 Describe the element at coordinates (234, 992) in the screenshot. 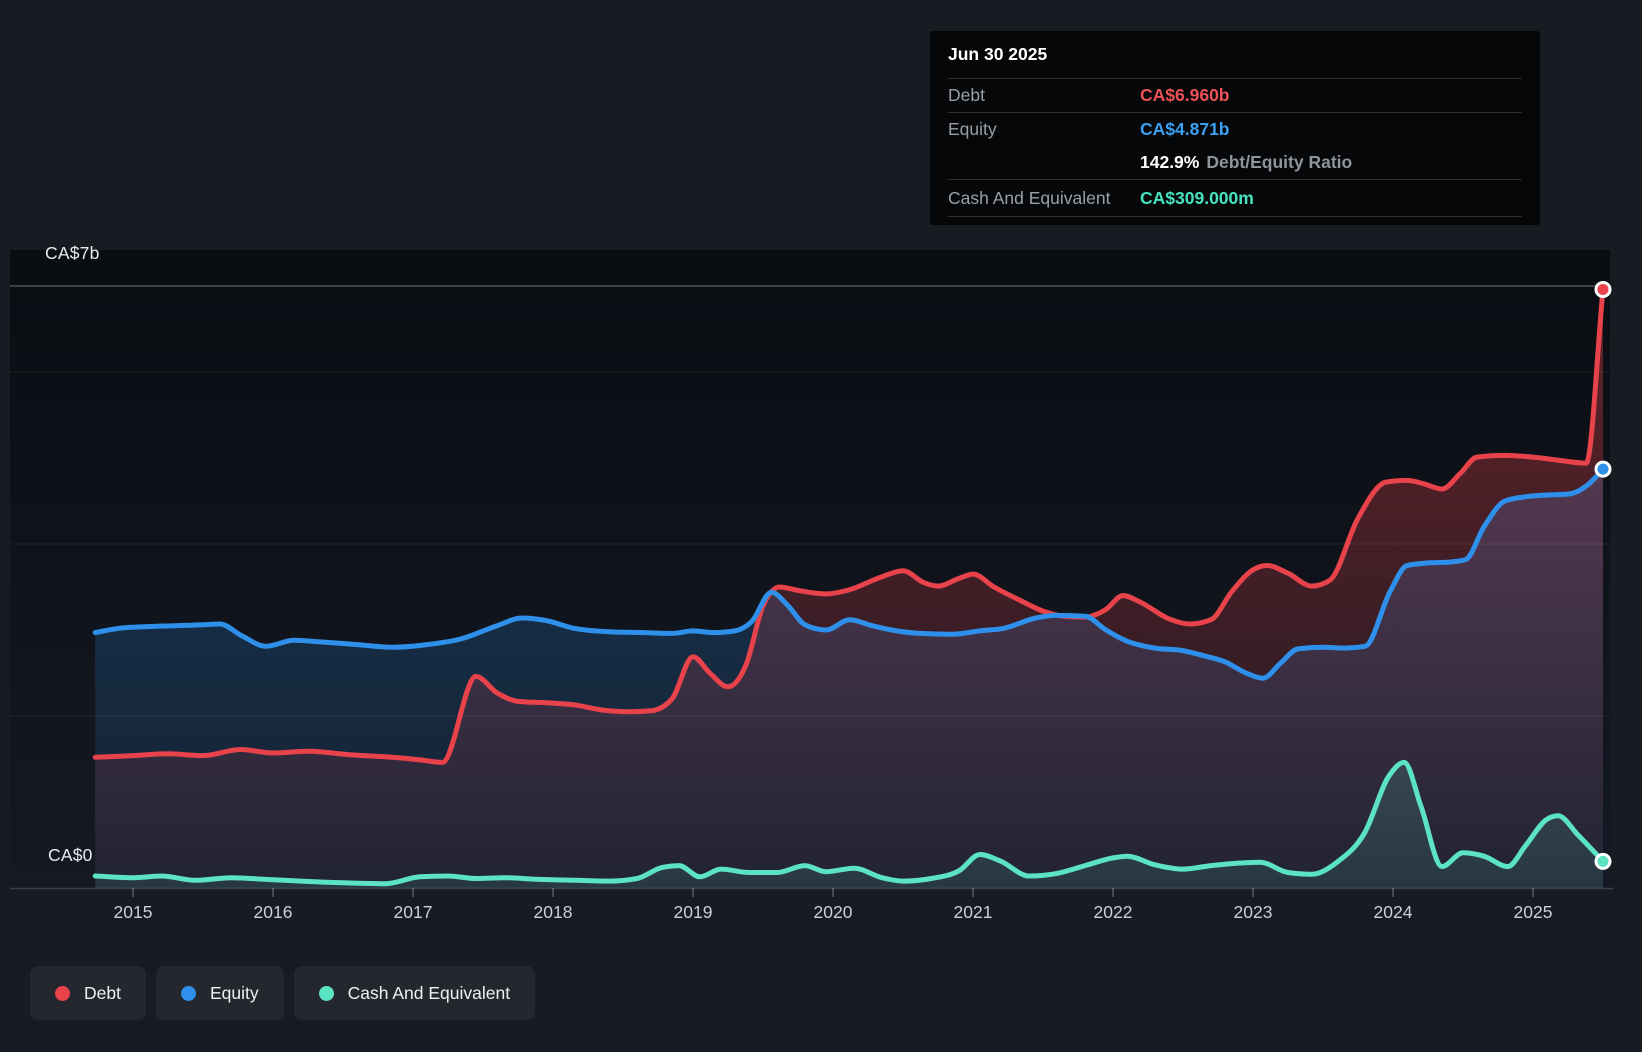

I see `legend-equity-label: Equity` at that location.